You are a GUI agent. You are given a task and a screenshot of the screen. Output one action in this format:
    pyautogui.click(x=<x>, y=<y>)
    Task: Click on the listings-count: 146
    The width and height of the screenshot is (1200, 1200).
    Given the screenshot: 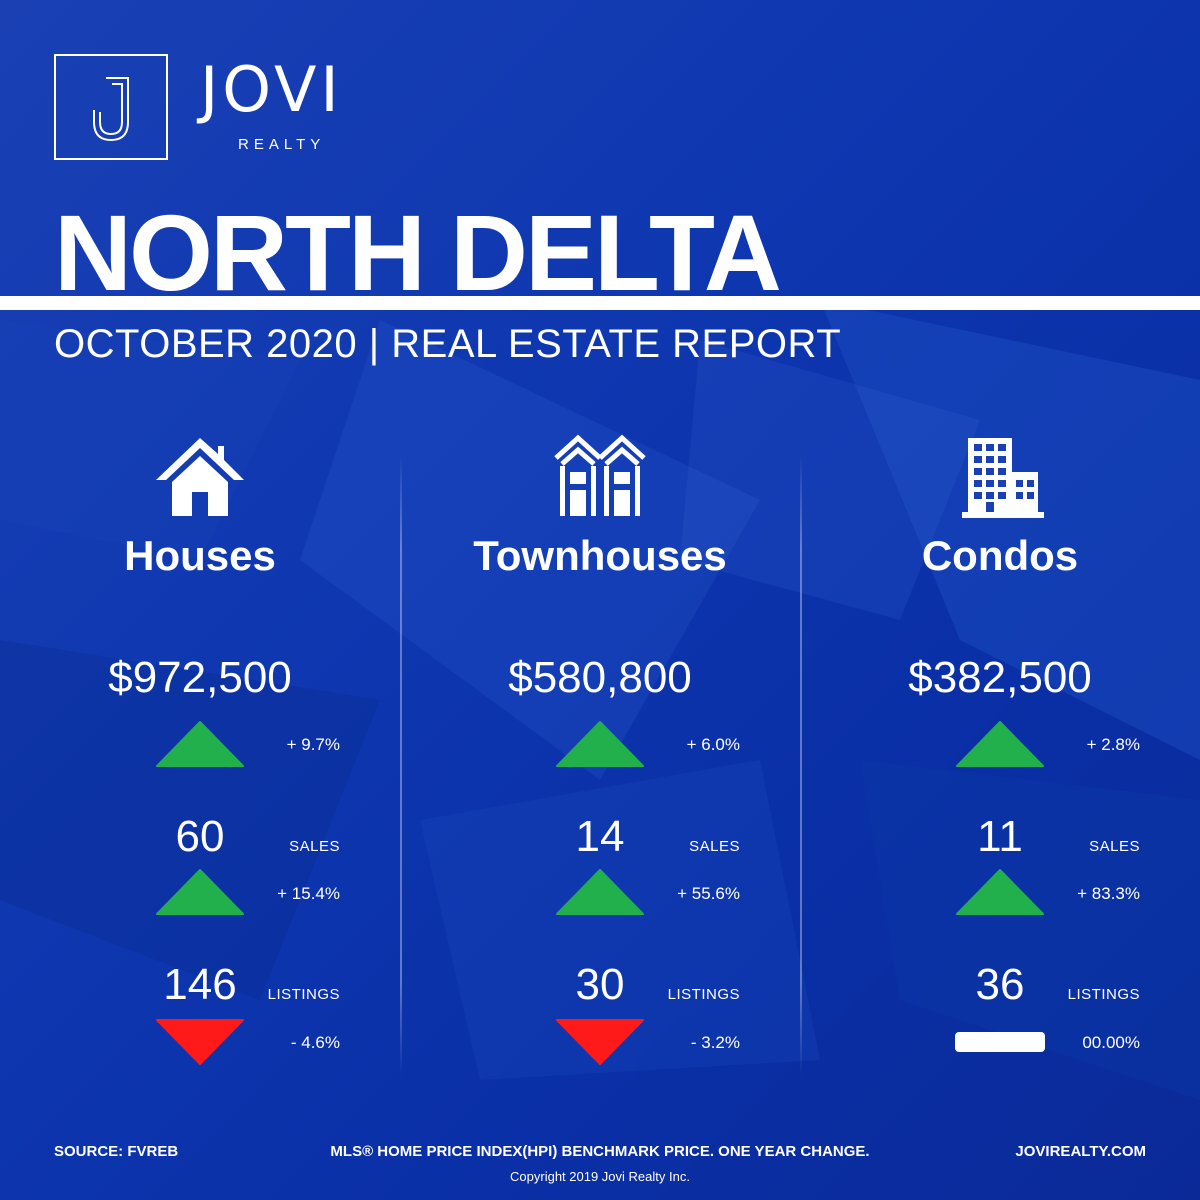 What is the action you would take?
    pyautogui.click(x=200, y=984)
    